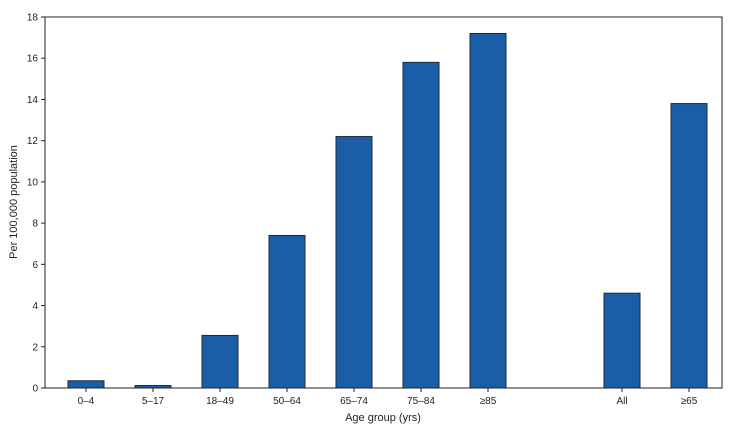 The image size is (752, 428). I want to click on x-tick-label-1: 5–17, so click(153, 401).